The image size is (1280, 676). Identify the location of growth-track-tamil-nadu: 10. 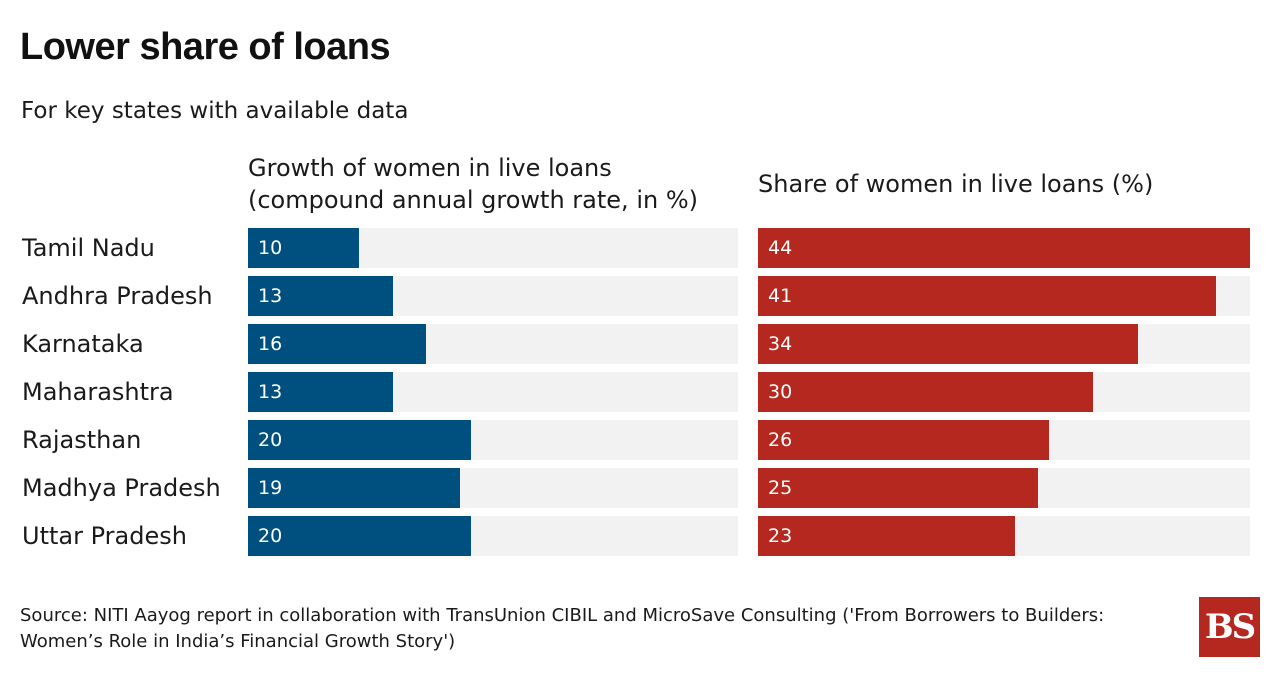
(493, 248).